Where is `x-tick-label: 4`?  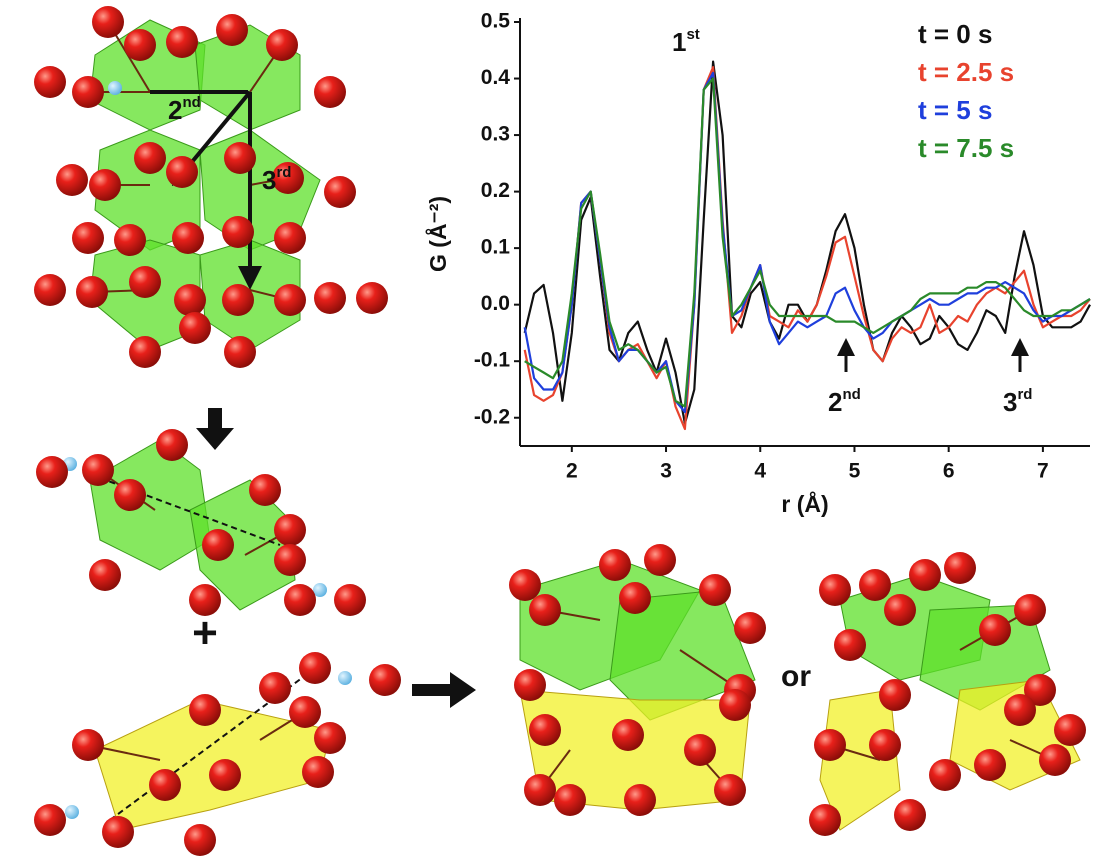 x-tick-label: 4 is located at coordinates (760, 471).